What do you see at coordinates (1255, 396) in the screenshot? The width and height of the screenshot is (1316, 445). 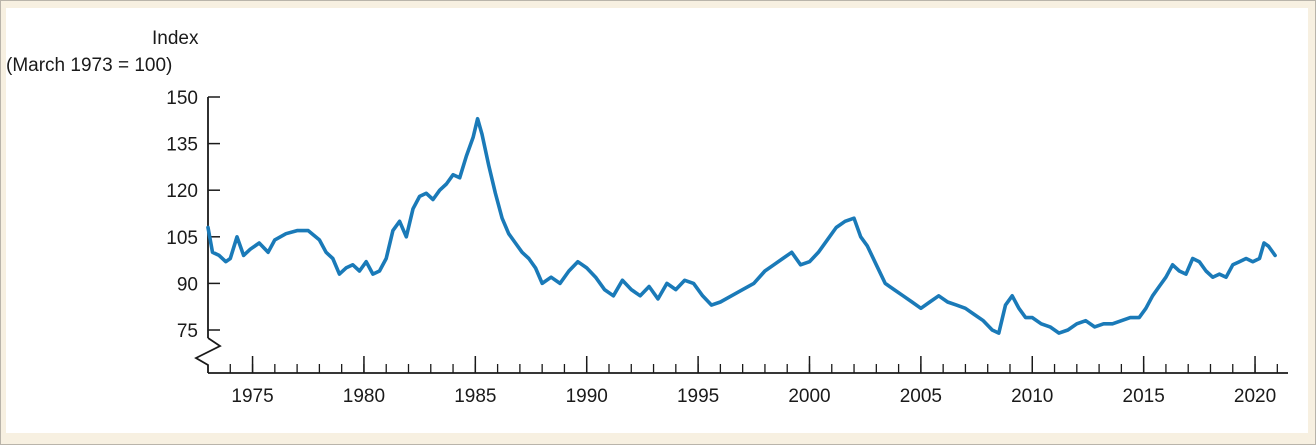 I see `x-tick-label: 2020` at bounding box center [1255, 396].